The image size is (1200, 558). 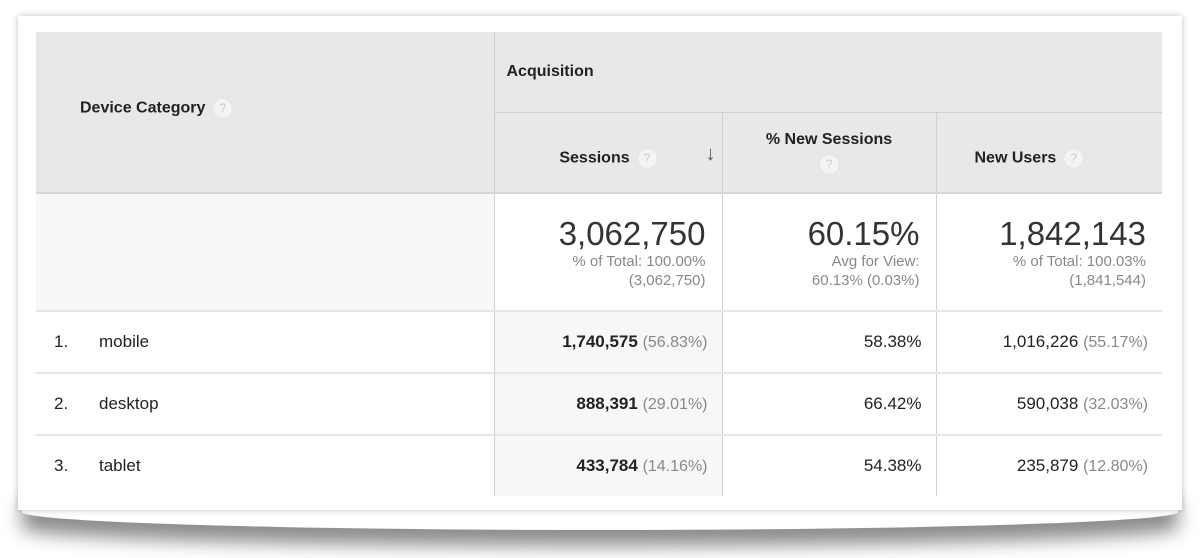 What do you see at coordinates (265, 403) in the screenshot?
I see `device-cell: 2. desktop` at bounding box center [265, 403].